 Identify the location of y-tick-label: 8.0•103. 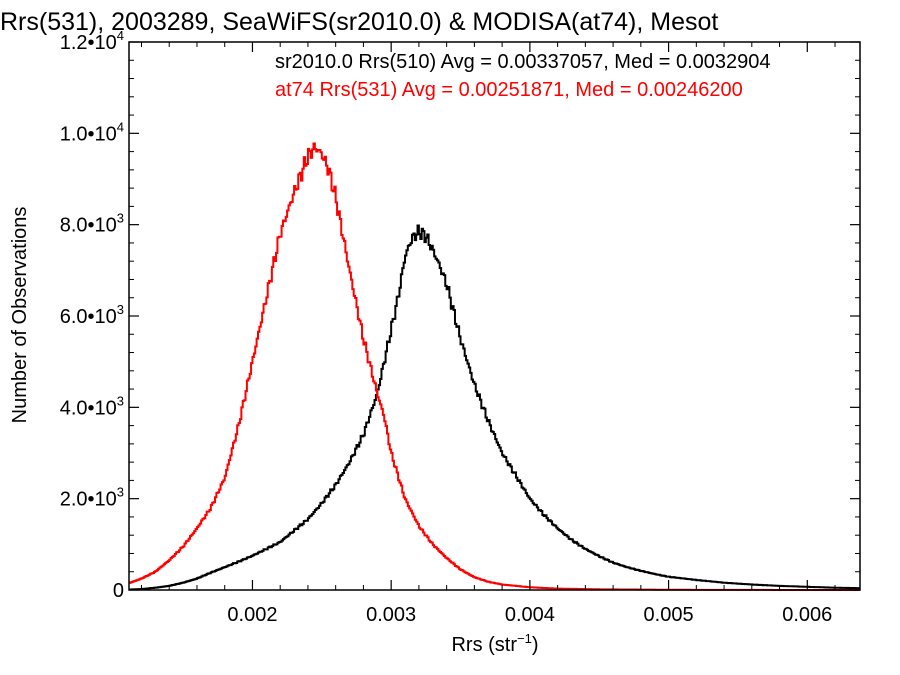
(92, 224).